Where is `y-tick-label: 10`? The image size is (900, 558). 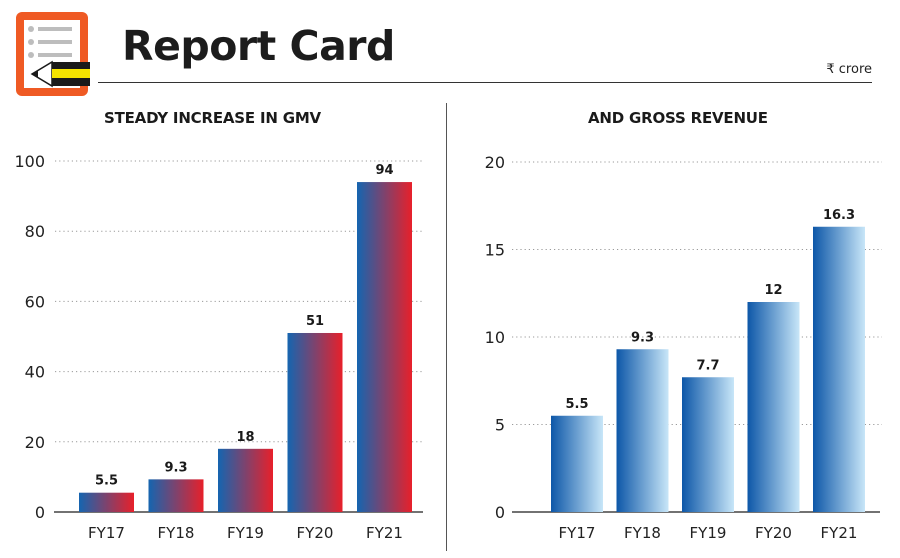
y-tick-label: 10 is located at coordinates (495, 337).